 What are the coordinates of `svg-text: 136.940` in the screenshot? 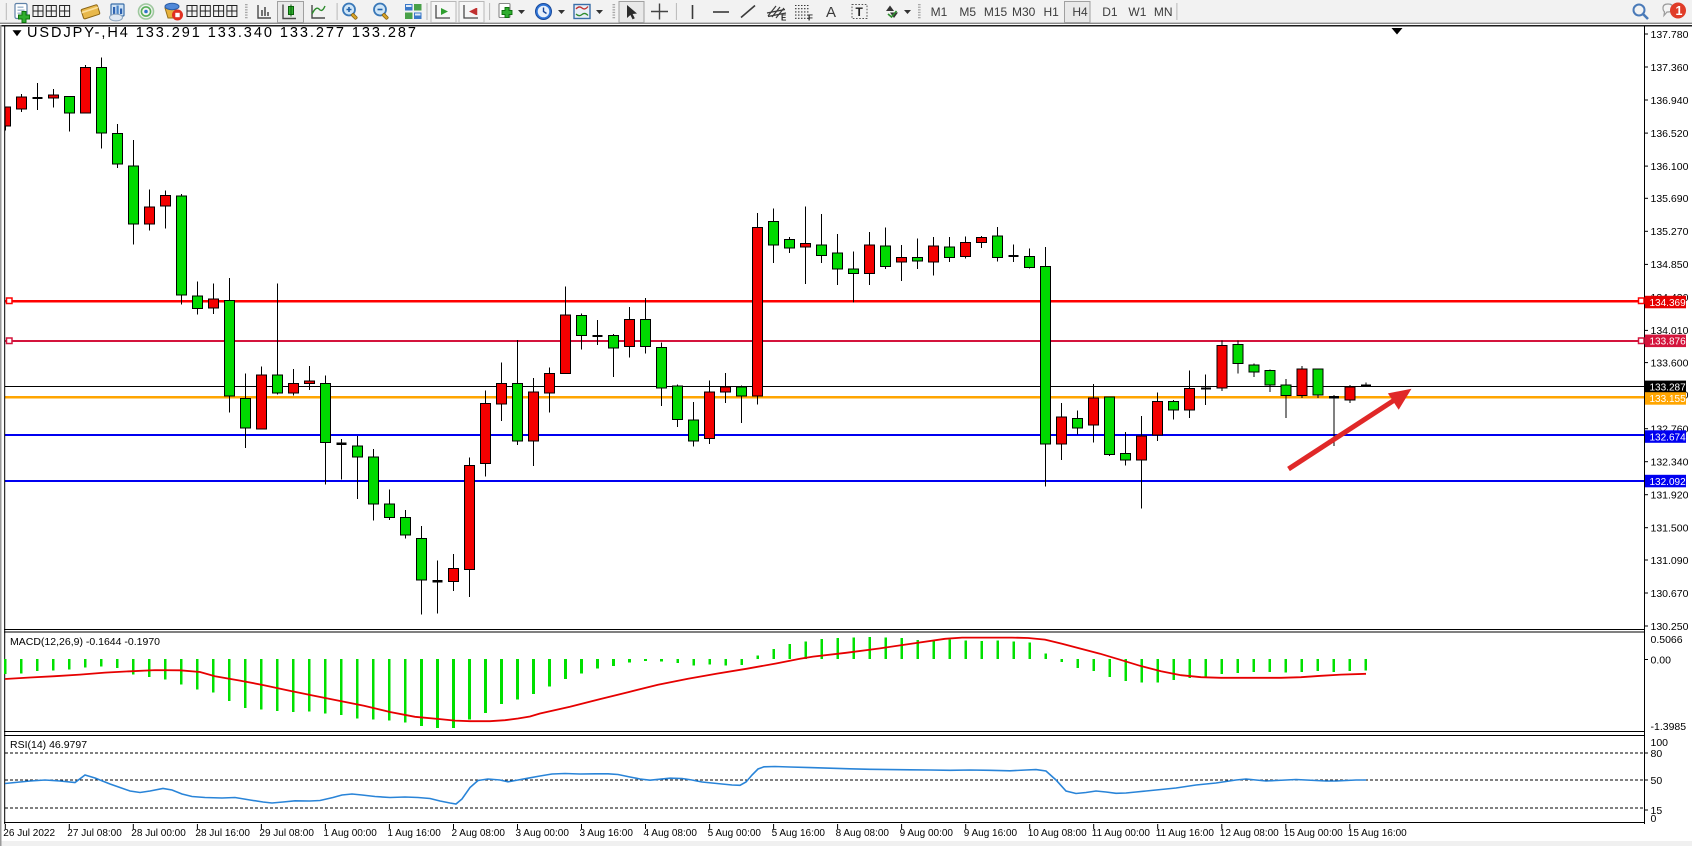 It's located at (1670, 101).